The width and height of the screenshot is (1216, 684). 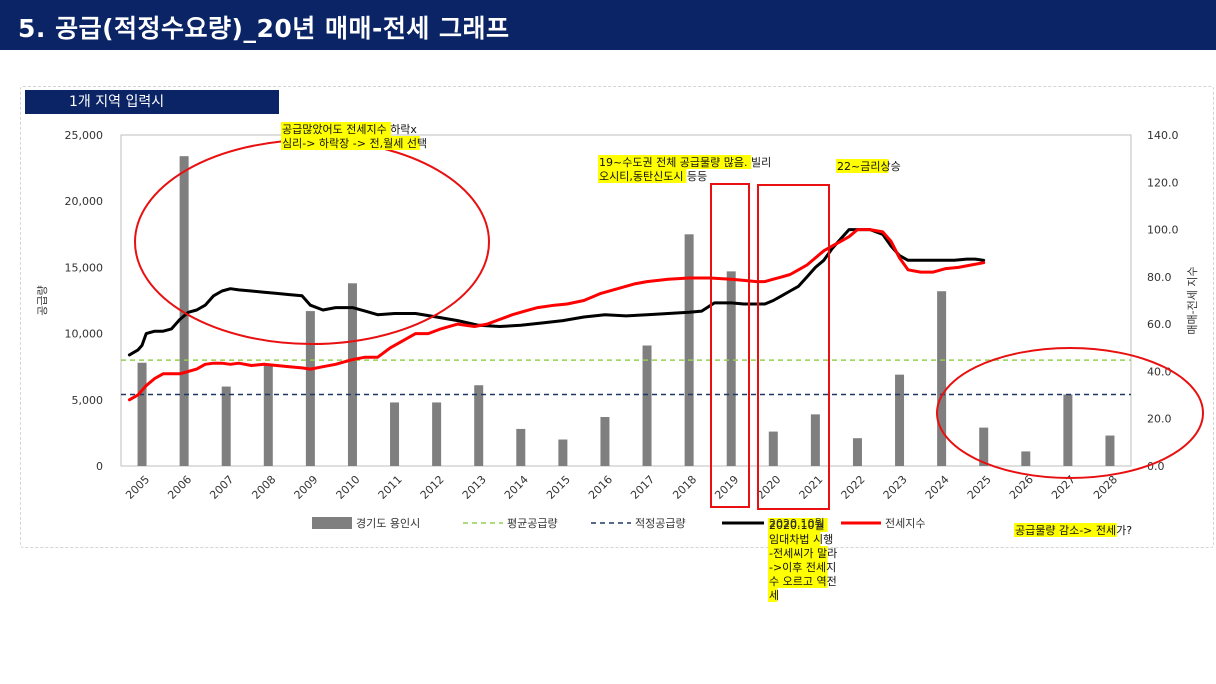 What do you see at coordinates (608, 25) in the screenshot?
I see `title-banner: 5. 공급(적정수요량)_20년 매매-전세 그래프` at bounding box center [608, 25].